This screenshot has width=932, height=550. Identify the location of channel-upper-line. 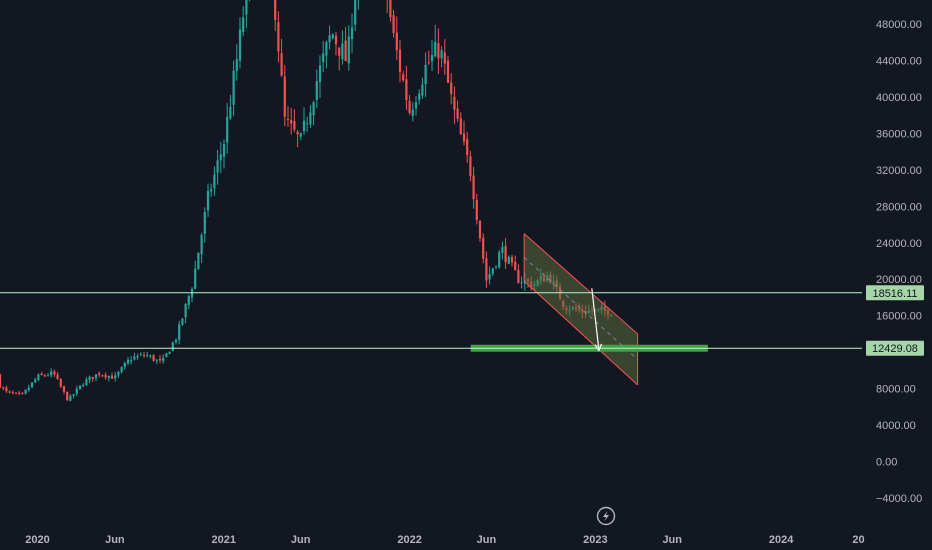
(580, 284).